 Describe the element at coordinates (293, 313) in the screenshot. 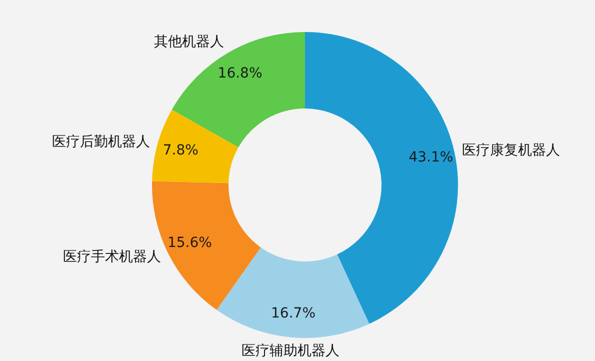

I see `data-label: 16.7%` at that location.